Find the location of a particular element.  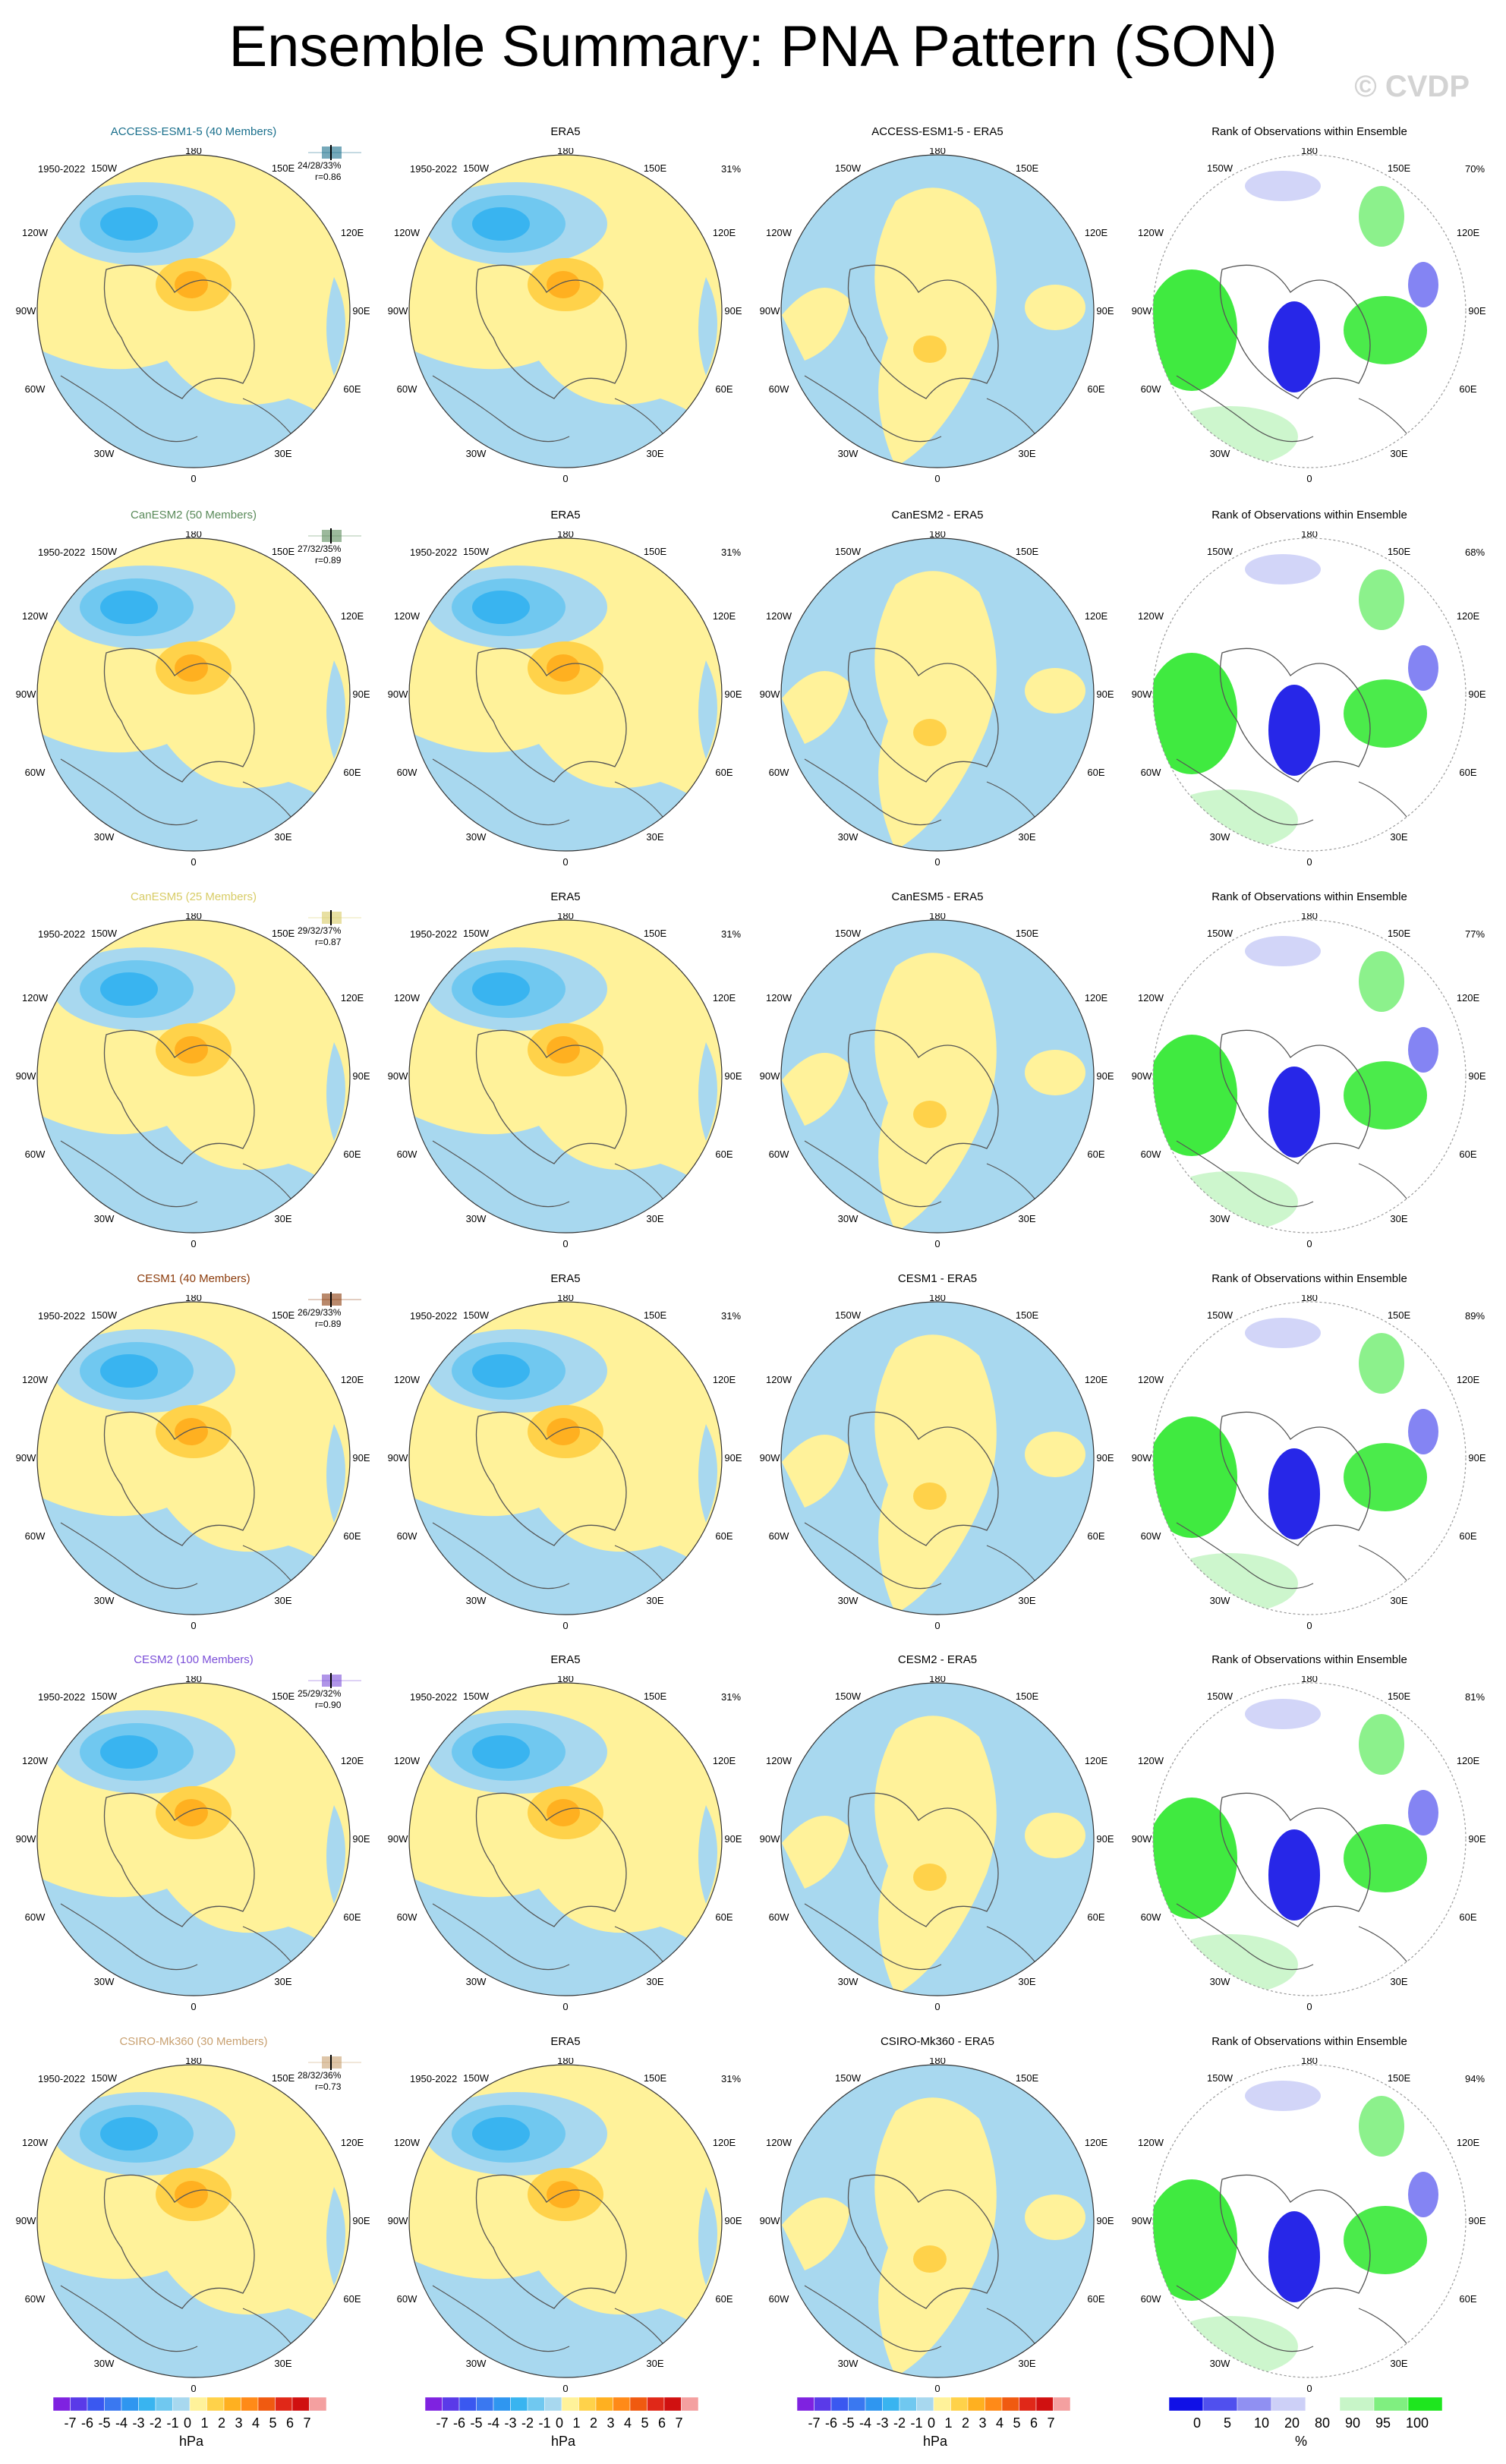

colorbar-tick-label: 20 is located at coordinates (1292, 2423).